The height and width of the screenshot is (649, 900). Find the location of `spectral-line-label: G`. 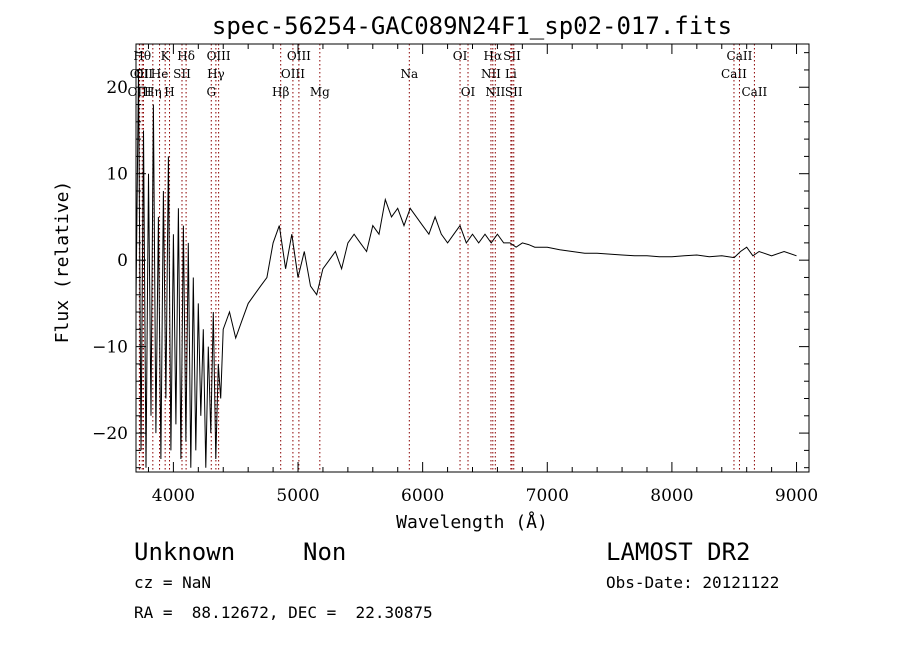

spectral-line-label: G is located at coordinates (211, 92).